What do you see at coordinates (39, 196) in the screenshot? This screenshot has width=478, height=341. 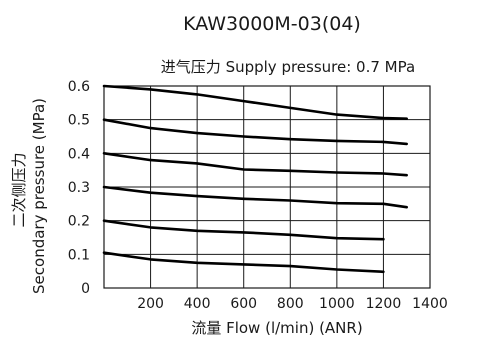 I see `y-axis-label: Secondary pressure (MPa)` at bounding box center [39, 196].